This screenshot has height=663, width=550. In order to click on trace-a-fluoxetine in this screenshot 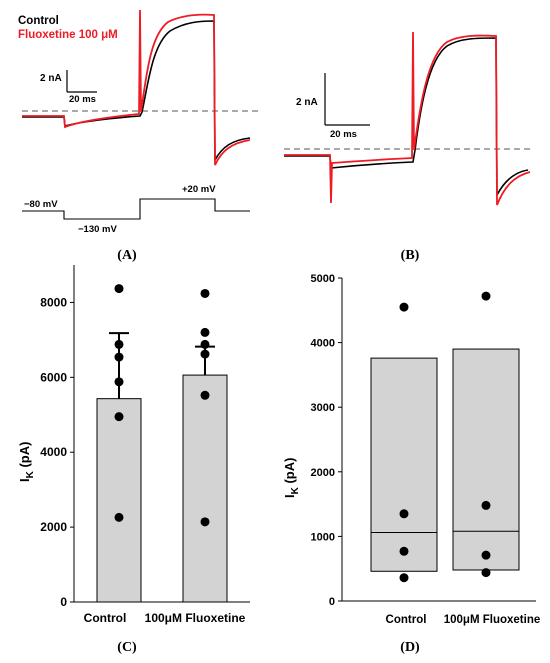, I will do `click(136, 87)`.